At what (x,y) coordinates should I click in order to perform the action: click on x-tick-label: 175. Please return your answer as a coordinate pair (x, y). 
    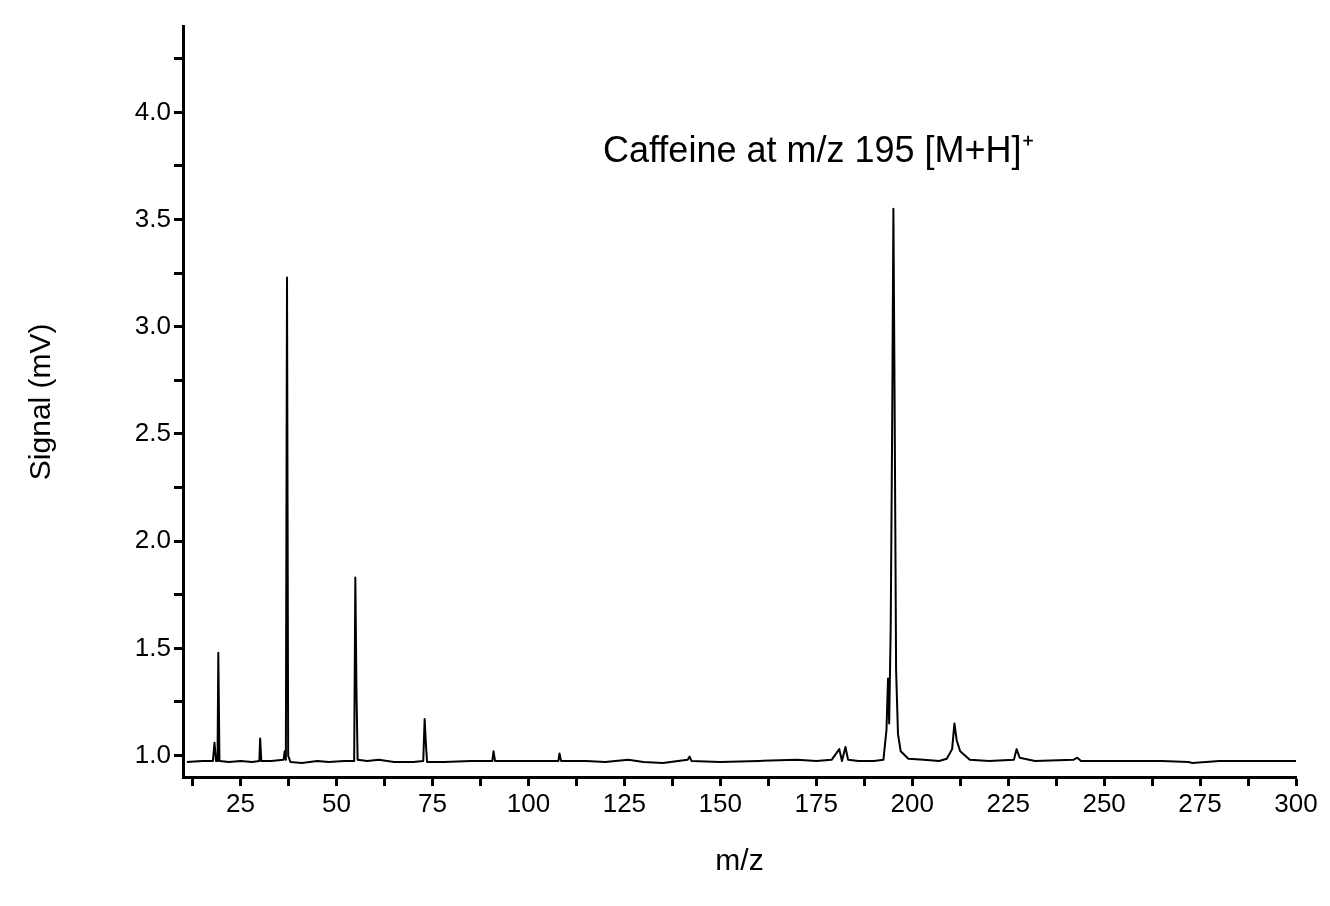
    Looking at the image, I should click on (816, 802).